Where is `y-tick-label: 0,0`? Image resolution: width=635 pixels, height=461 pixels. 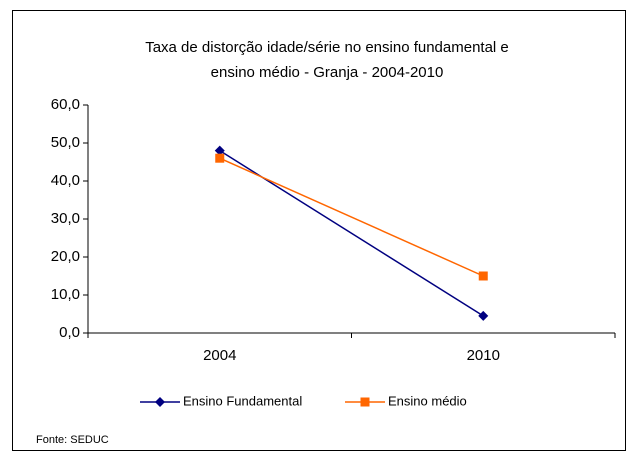
y-tick-label: 0,0 is located at coordinates (69, 332).